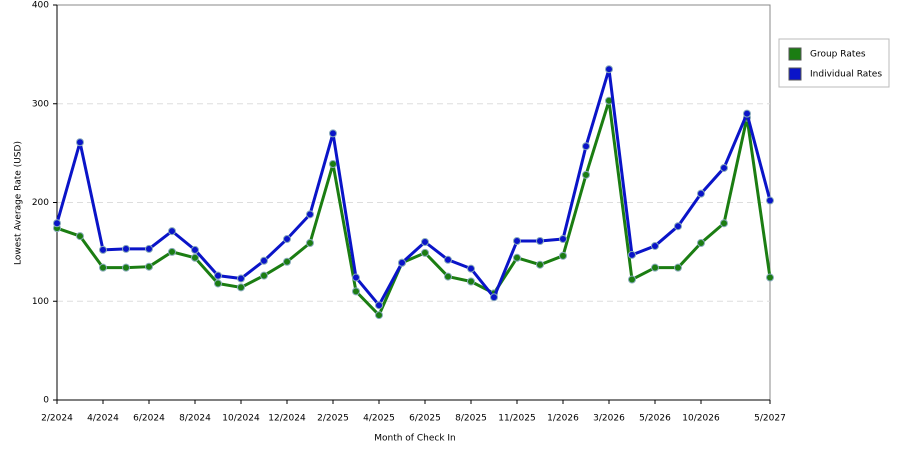  Describe the element at coordinates (838, 55) in the screenshot. I see `legend-label: Group Rates` at that location.